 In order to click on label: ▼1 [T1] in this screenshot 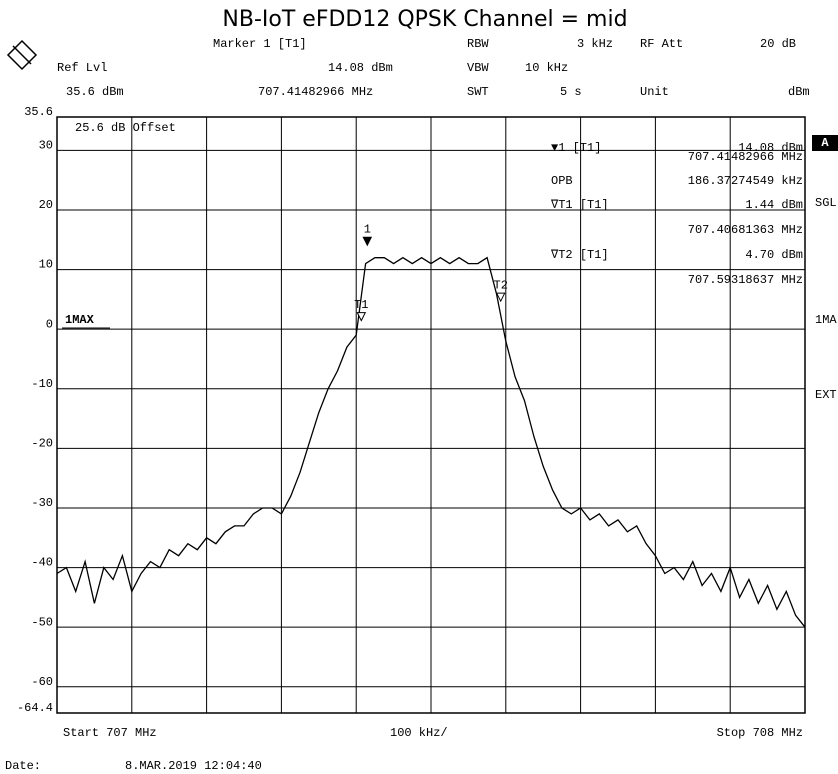, I will do `click(576, 148)`.